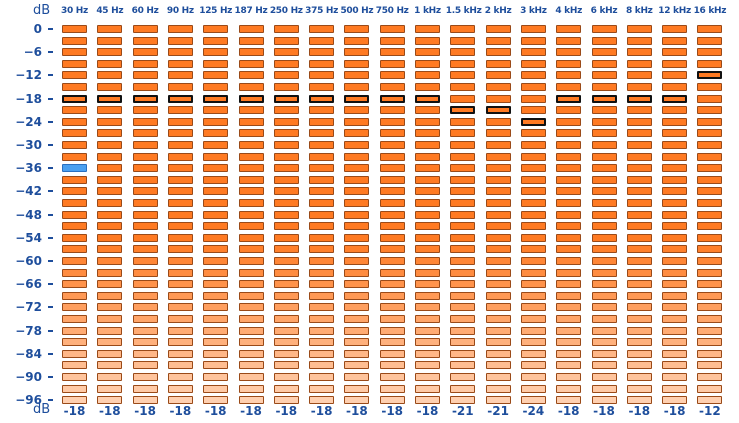  Describe the element at coordinates (498, 11) in the screenshot. I see `band-frequency-label: 2 kHz` at that location.